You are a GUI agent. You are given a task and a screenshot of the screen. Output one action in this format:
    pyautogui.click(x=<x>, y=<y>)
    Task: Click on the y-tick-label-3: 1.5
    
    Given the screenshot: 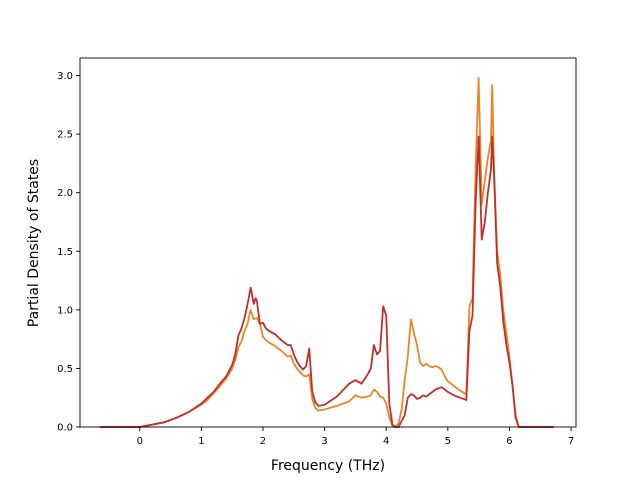 What is the action you would take?
    pyautogui.click(x=65, y=252)
    